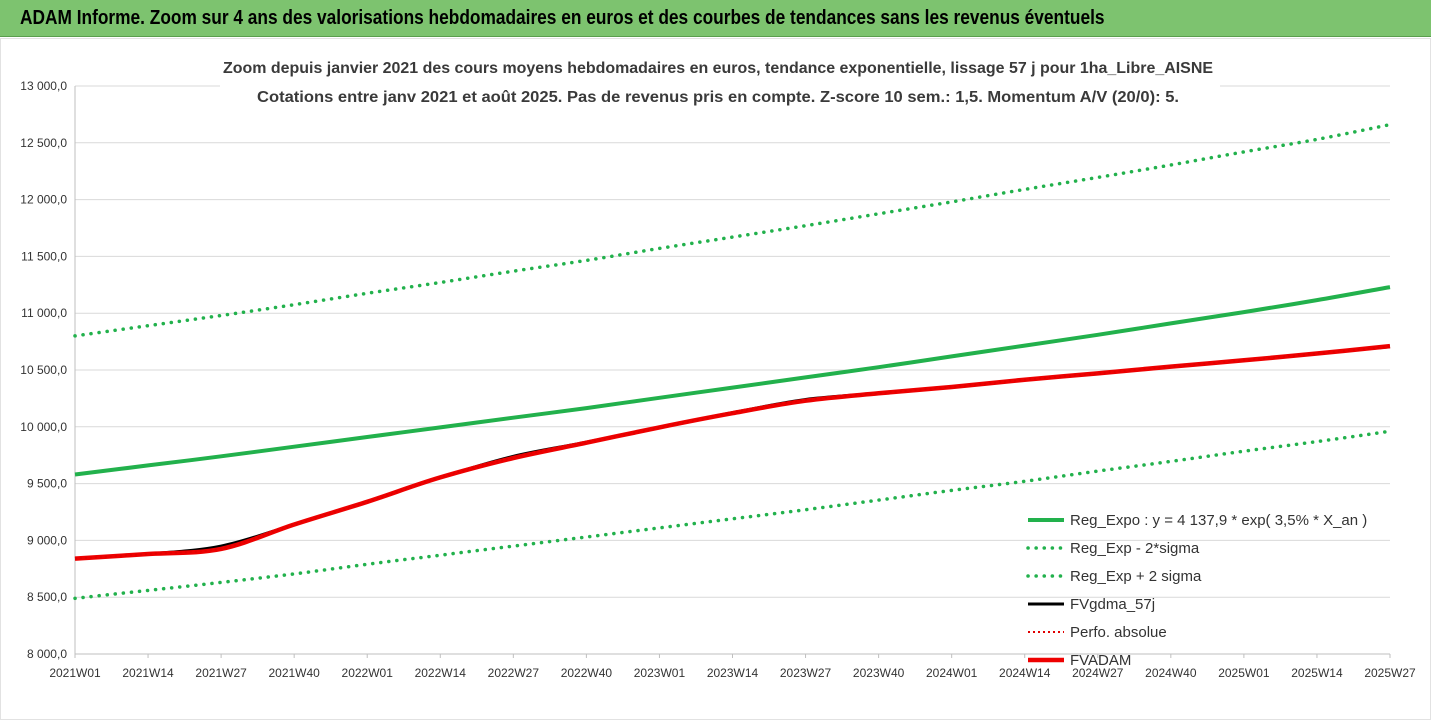 The height and width of the screenshot is (720, 1431). What do you see at coordinates (47, 484) in the screenshot?
I see `y-tick-label: 9 500,0` at bounding box center [47, 484].